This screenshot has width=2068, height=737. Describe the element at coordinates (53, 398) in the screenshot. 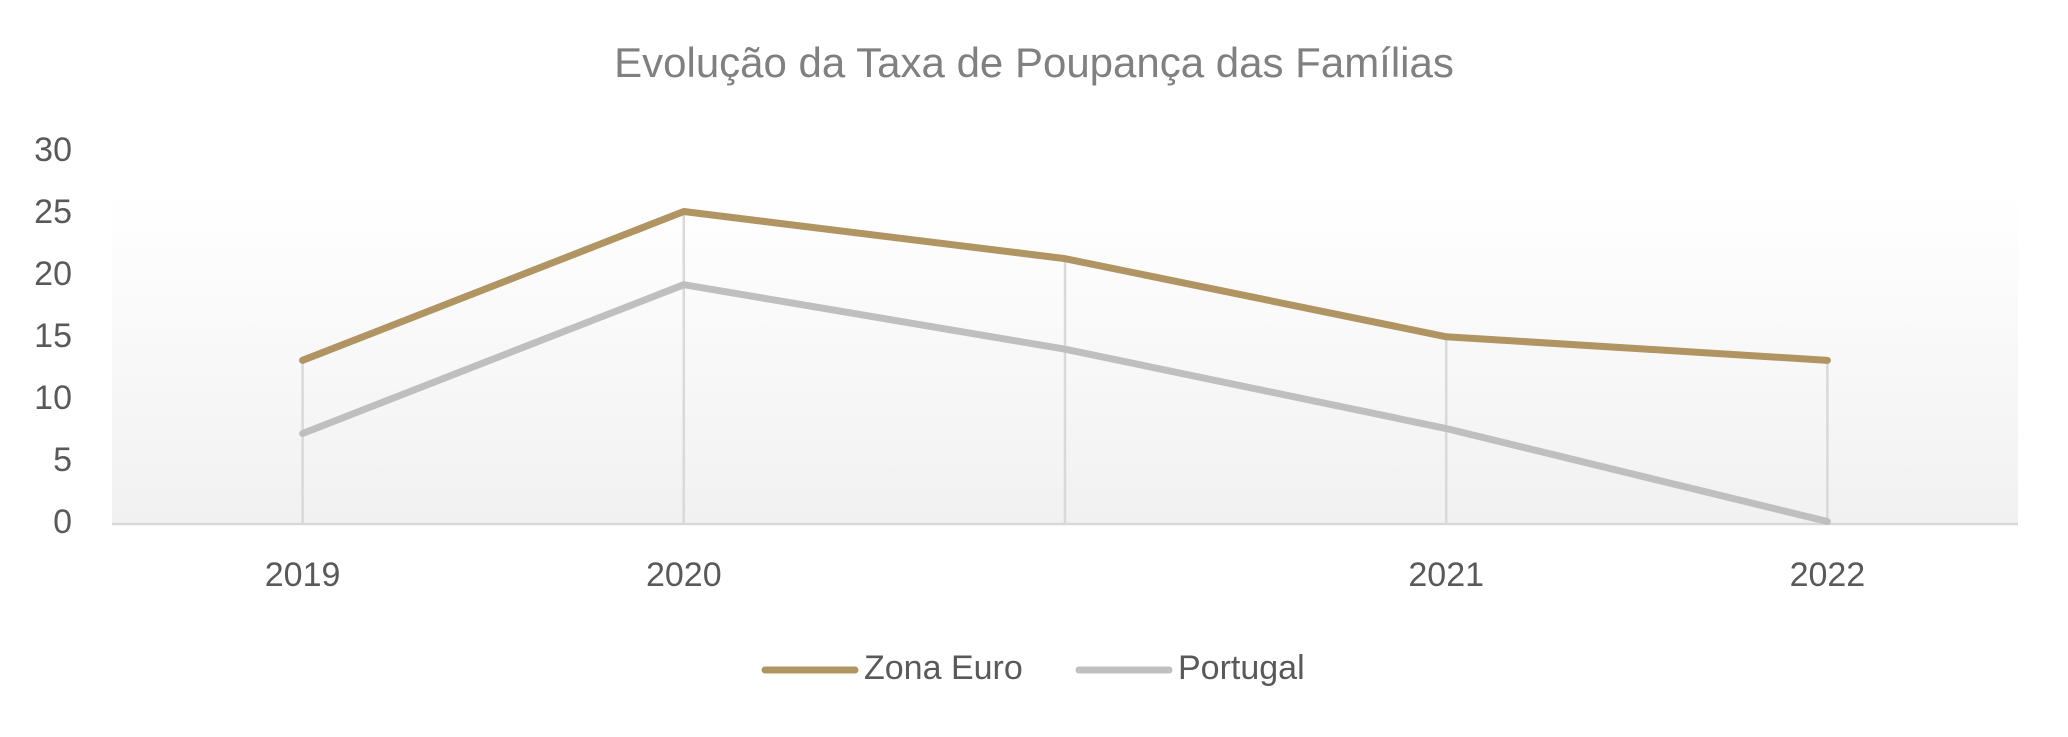

I see `y-tick-label: 10` at that location.